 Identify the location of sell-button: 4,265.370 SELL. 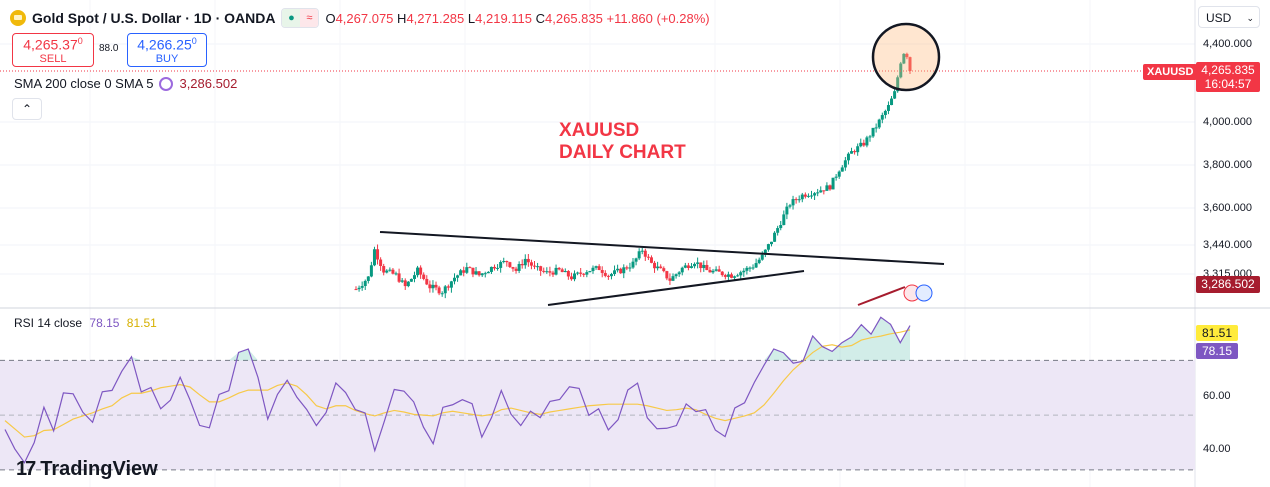
(53, 50).